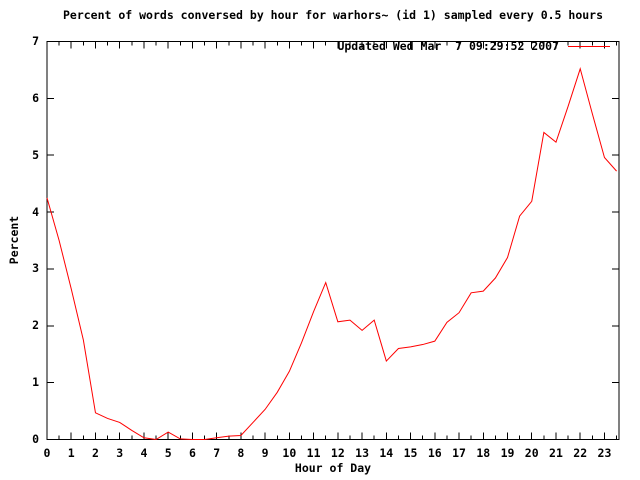 The height and width of the screenshot is (480, 640). I want to click on x-tick-label: 2, so click(95, 452).